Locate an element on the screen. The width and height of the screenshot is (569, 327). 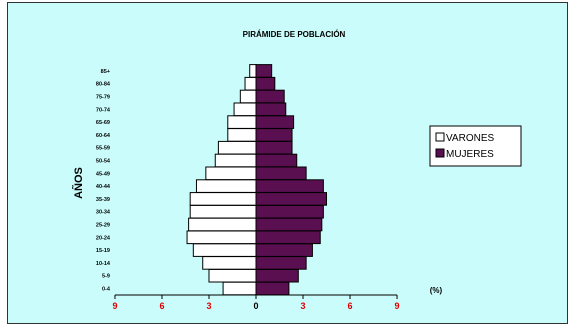
y-axis-label: AÑOS is located at coordinates (78, 183).